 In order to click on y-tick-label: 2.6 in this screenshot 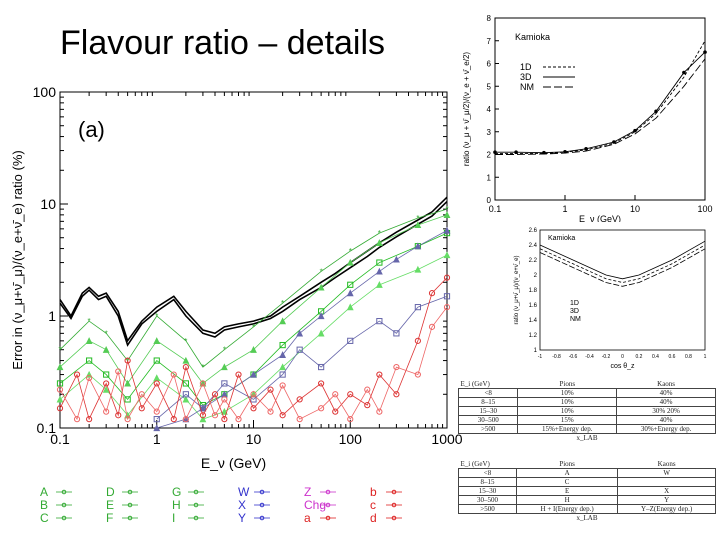, I will do `click(533, 231)`.